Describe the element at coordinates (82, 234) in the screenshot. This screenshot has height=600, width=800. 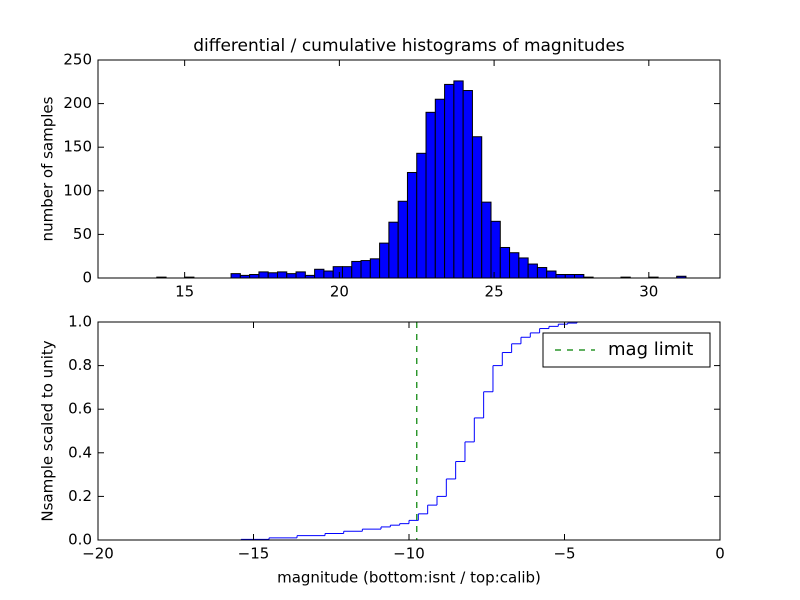
I see `y-tick-label: 50` at that location.